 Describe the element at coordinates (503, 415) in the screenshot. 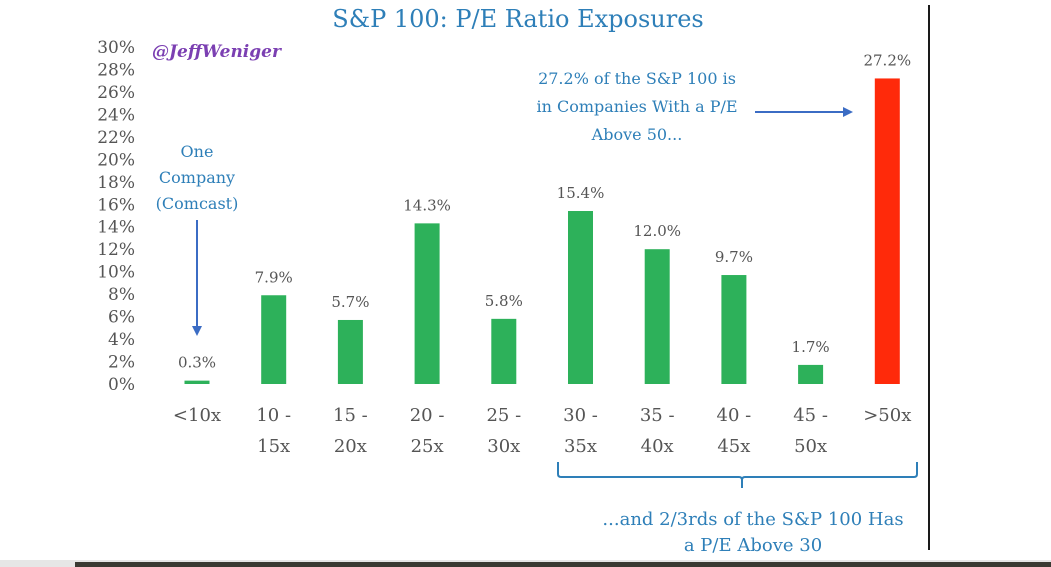

I see `x-tick-label-4: 25 -` at that location.